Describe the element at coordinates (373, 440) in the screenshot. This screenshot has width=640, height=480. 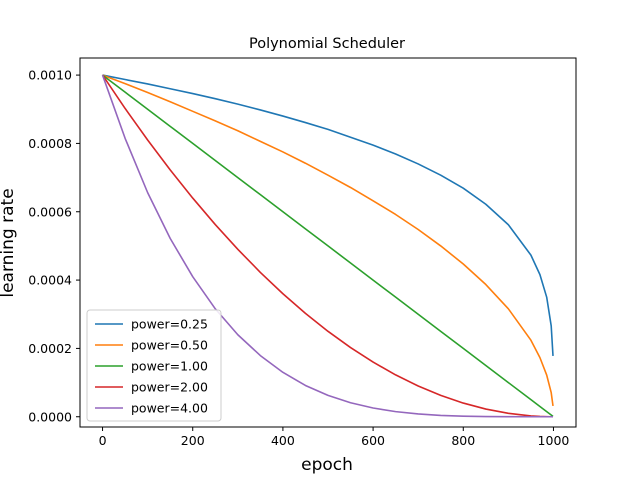
I see `x-tick-label: 600` at that location.